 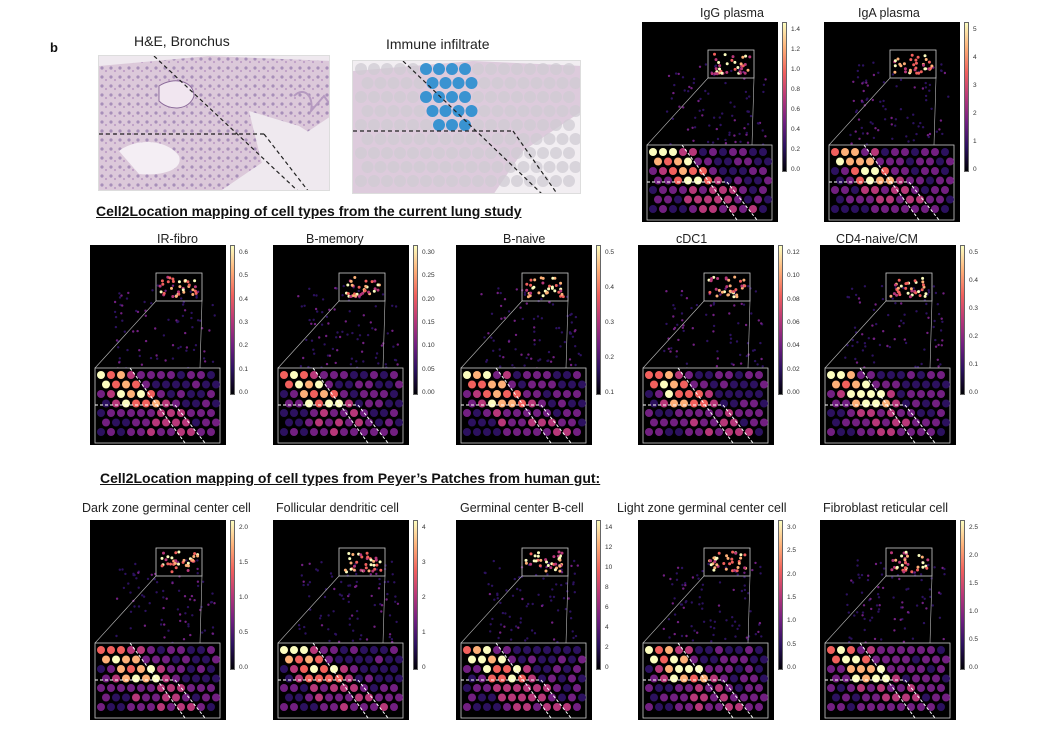 What do you see at coordinates (466, 127) in the screenshot?
I see `immune-spots-drawing` at bounding box center [466, 127].